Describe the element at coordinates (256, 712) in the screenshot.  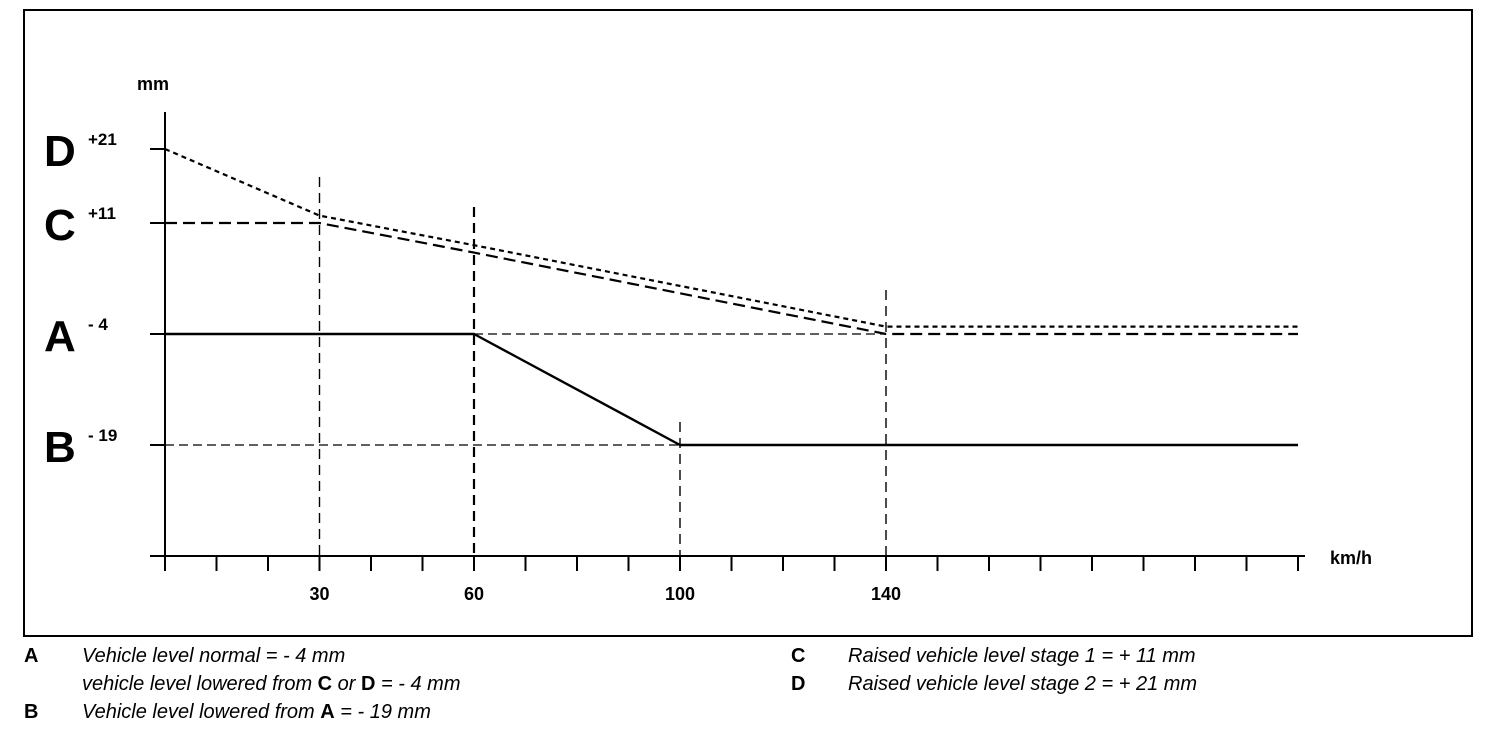
I see `legend-b-line: Vehicle level lowered from A = - 19 mm` at that location.